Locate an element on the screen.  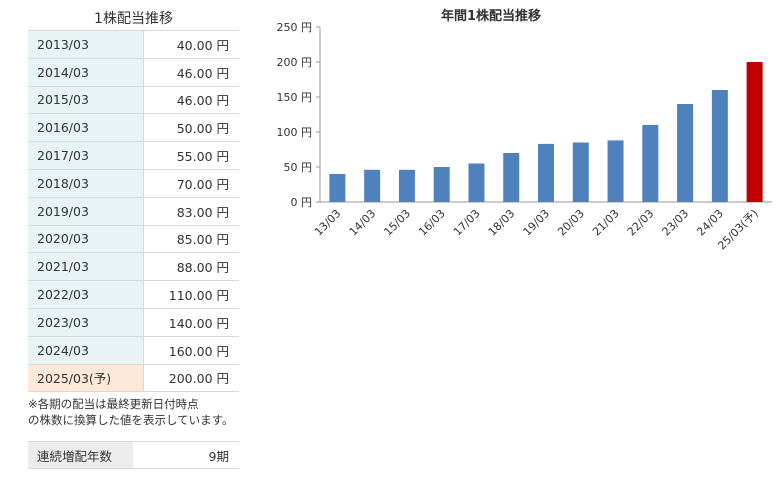
table-row: 2013/03 40.00 円 is located at coordinates (133, 44).